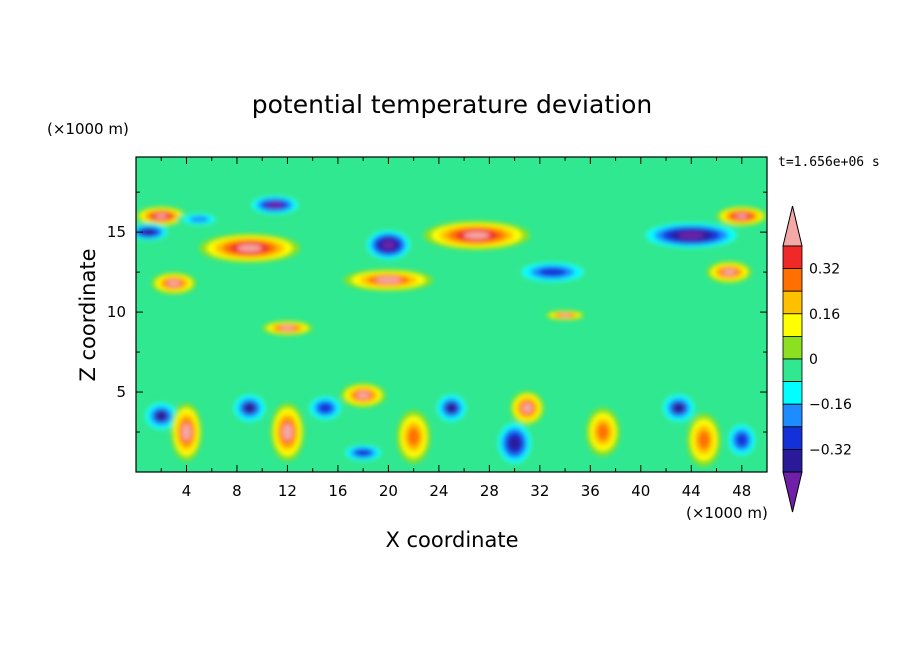  I want to click on x-tick-label: 36, so click(590, 491).